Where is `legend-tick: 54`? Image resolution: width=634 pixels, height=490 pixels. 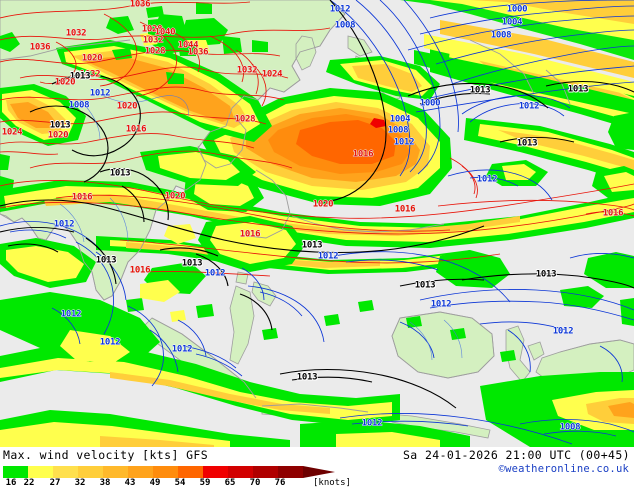 legend-tick: 54 is located at coordinates (180, 483).